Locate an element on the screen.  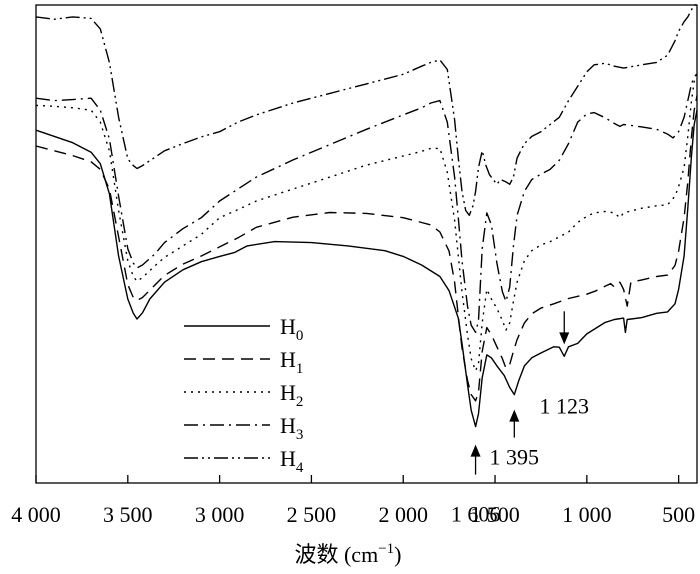
legend-label-h0: H0 is located at coordinates (291, 329).